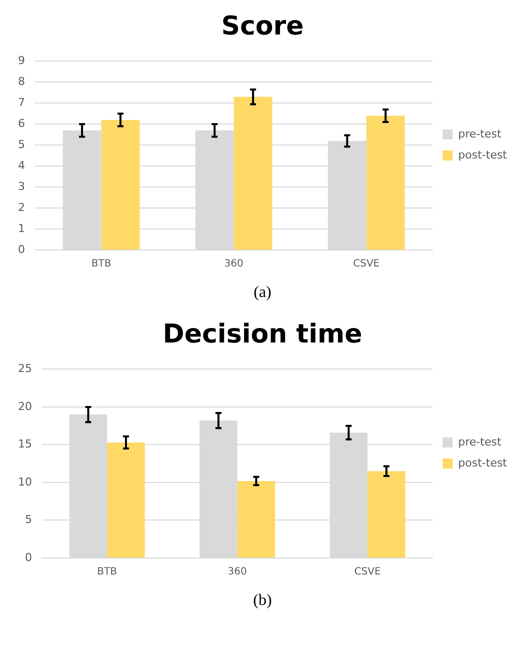  Describe the element at coordinates (21, 81) in the screenshot. I see `y-tick-label: 8` at that location.